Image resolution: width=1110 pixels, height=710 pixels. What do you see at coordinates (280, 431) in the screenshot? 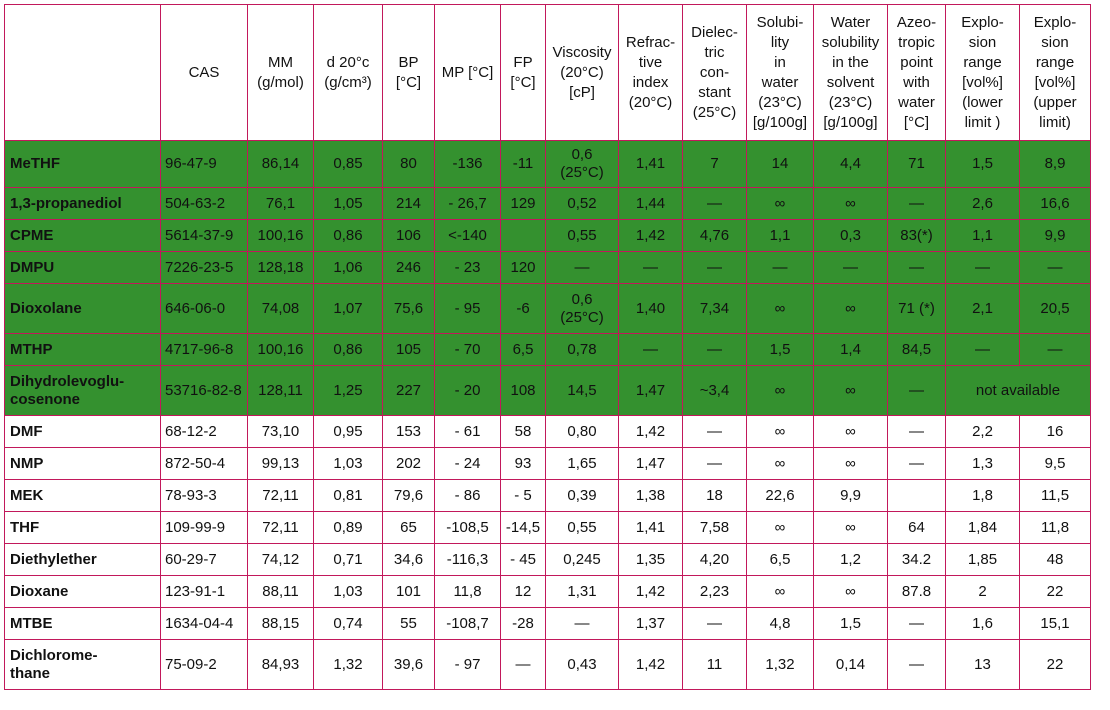
I see `table-cell: 73,10` at bounding box center [280, 431].